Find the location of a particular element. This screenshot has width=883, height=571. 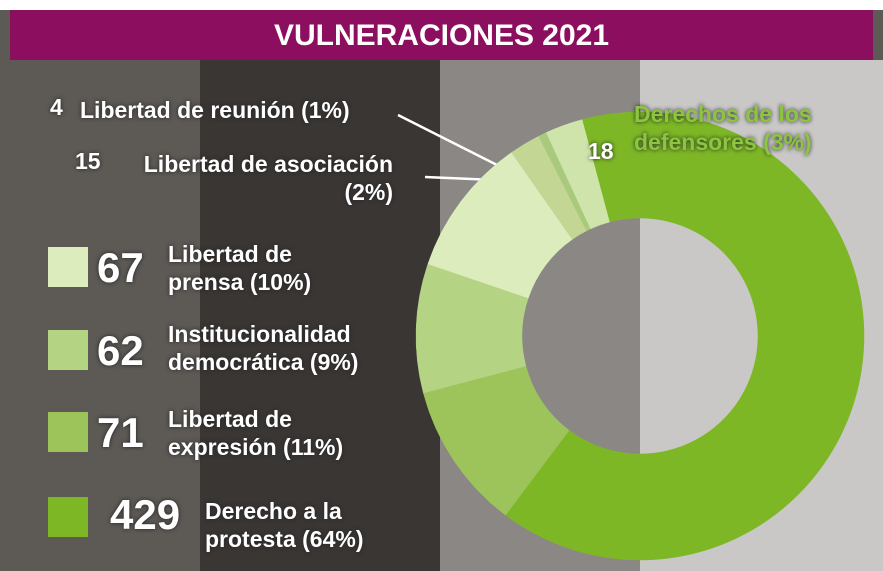

percent-label: (9%) is located at coordinates (334, 362).